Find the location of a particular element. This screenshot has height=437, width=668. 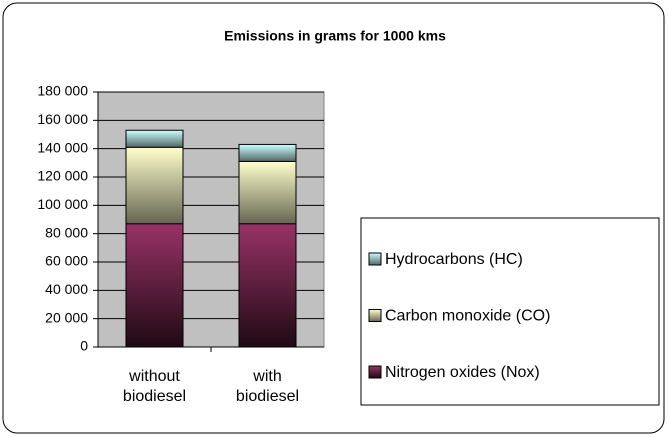

x-tick-label: without biodiesel is located at coordinates (154, 386).